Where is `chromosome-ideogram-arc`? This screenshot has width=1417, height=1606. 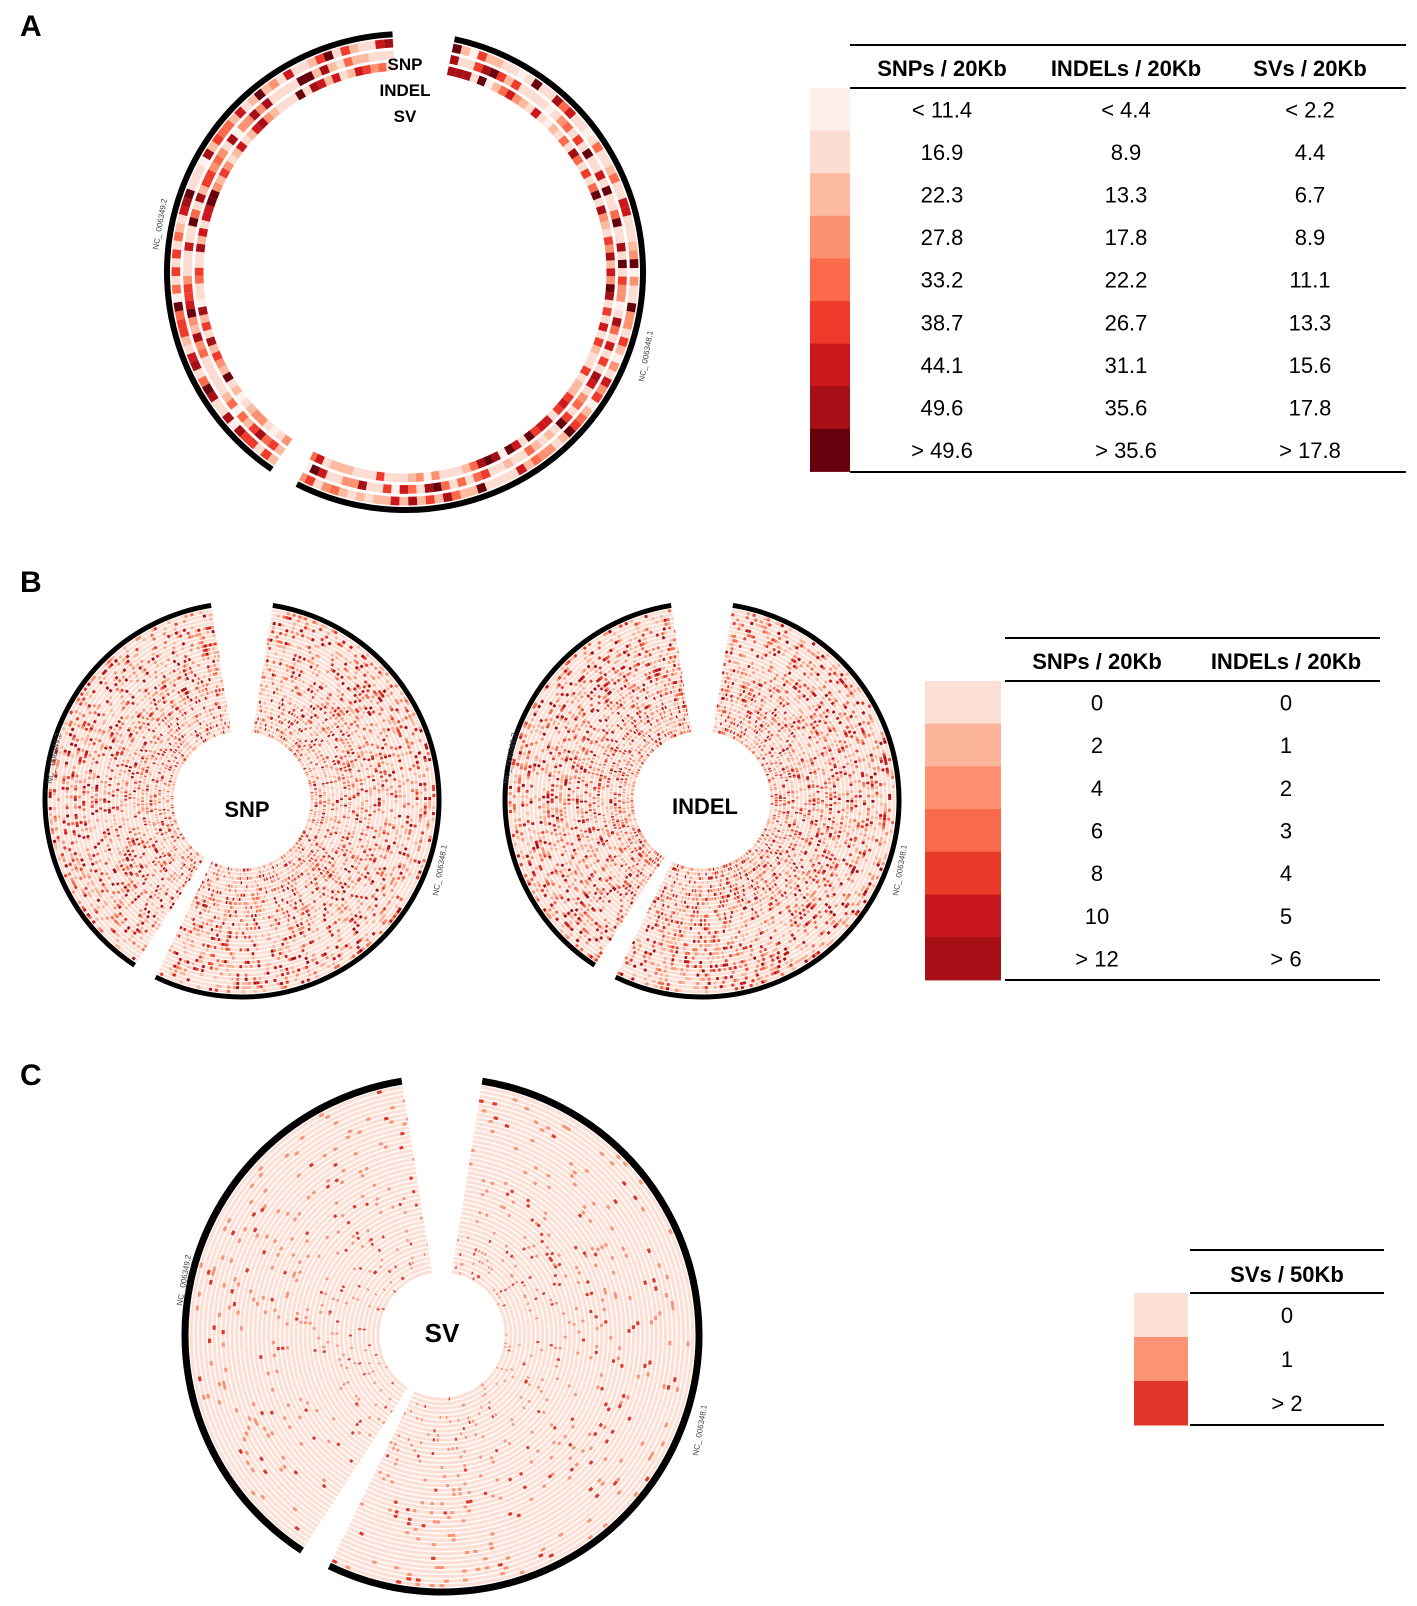
chromosome-ideogram-arc is located at coordinates (470, 274).